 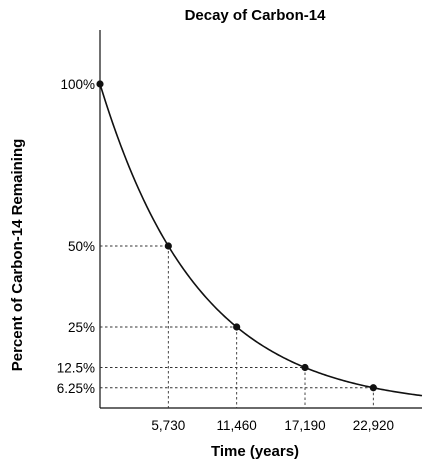 What do you see at coordinates (76, 236) in the screenshot?
I see `y-tick-labels: 100% 50% 25% 12.5% 6.25%` at bounding box center [76, 236].